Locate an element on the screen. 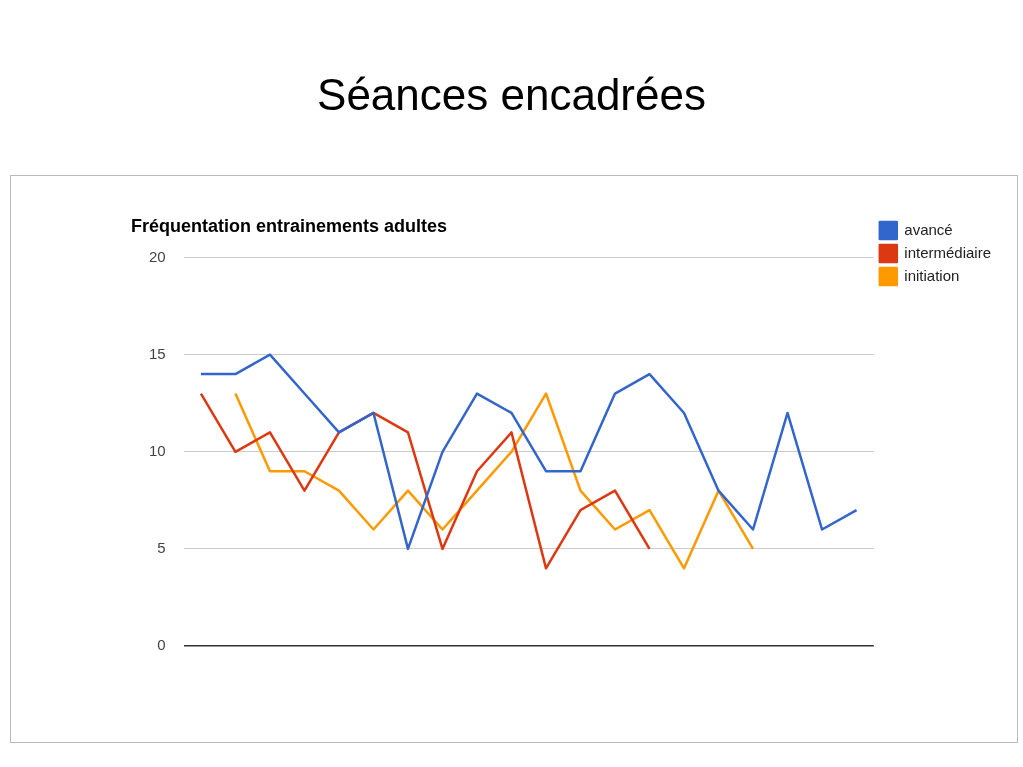  legend-label: initiation is located at coordinates (932, 275).